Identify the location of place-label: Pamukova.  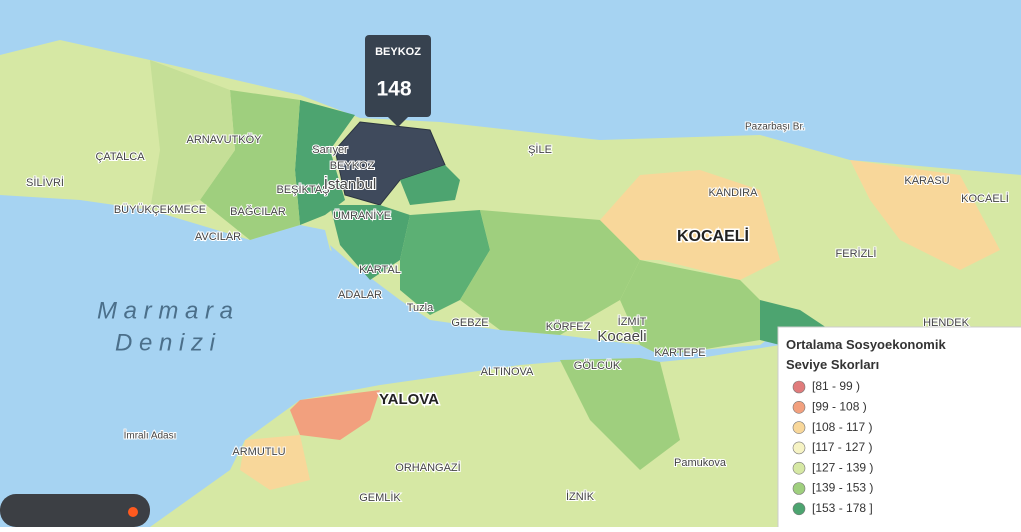
(700, 463).